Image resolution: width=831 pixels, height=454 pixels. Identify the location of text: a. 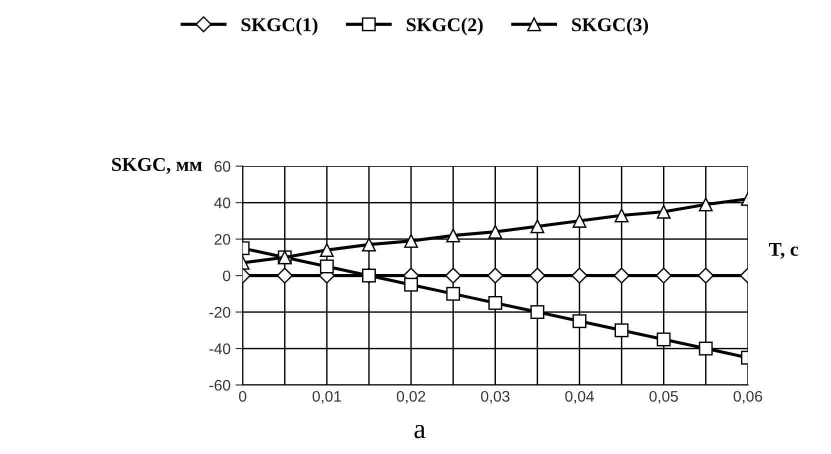
(420, 431).